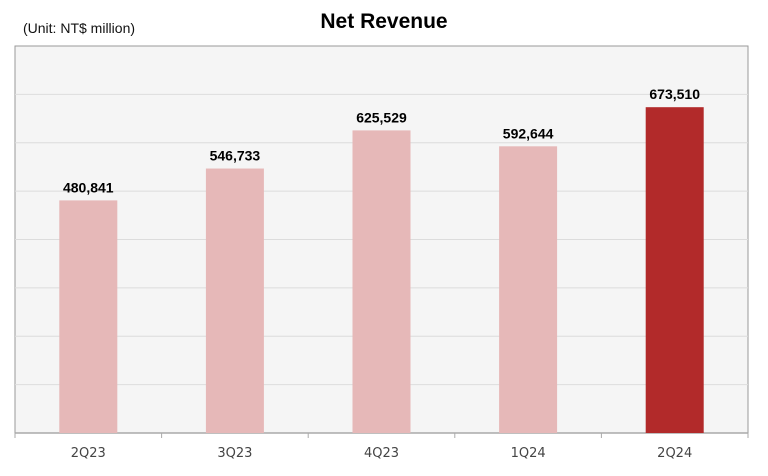 This screenshot has width=768, height=476. Describe the element at coordinates (234, 300) in the screenshot. I see `bar-3Q23` at that location.